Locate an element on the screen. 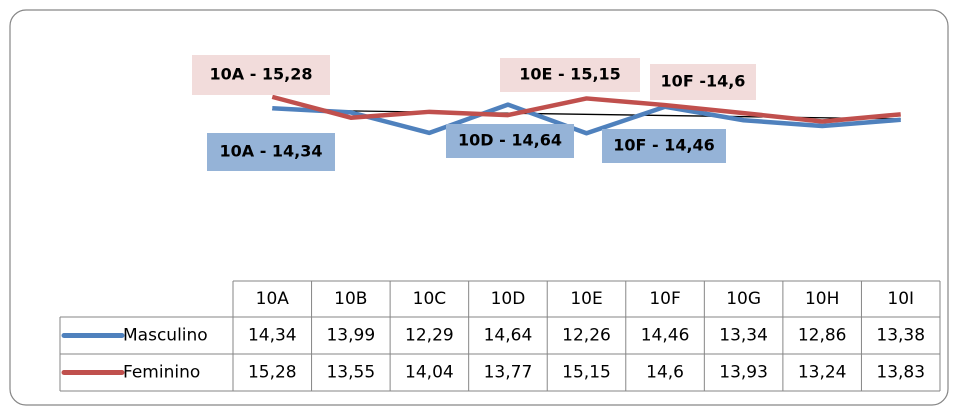 The height and width of the screenshot is (412, 954). table-value: 13,38 is located at coordinates (900, 336).